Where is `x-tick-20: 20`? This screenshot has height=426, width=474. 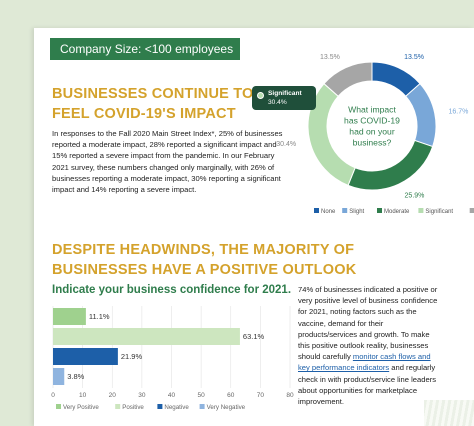
x-tick-20: 20 is located at coordinates (113, 395).